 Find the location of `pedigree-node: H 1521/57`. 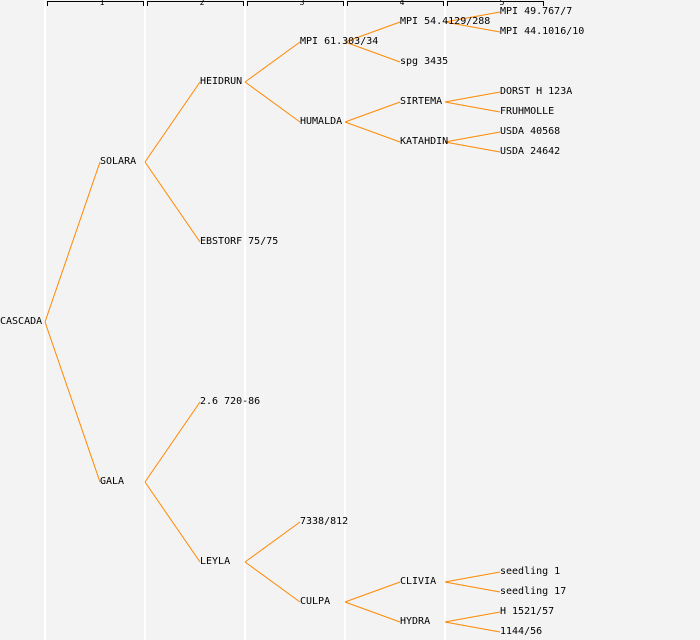

pedigree-node: H 1521/57 is located at coordinates (527, 611).